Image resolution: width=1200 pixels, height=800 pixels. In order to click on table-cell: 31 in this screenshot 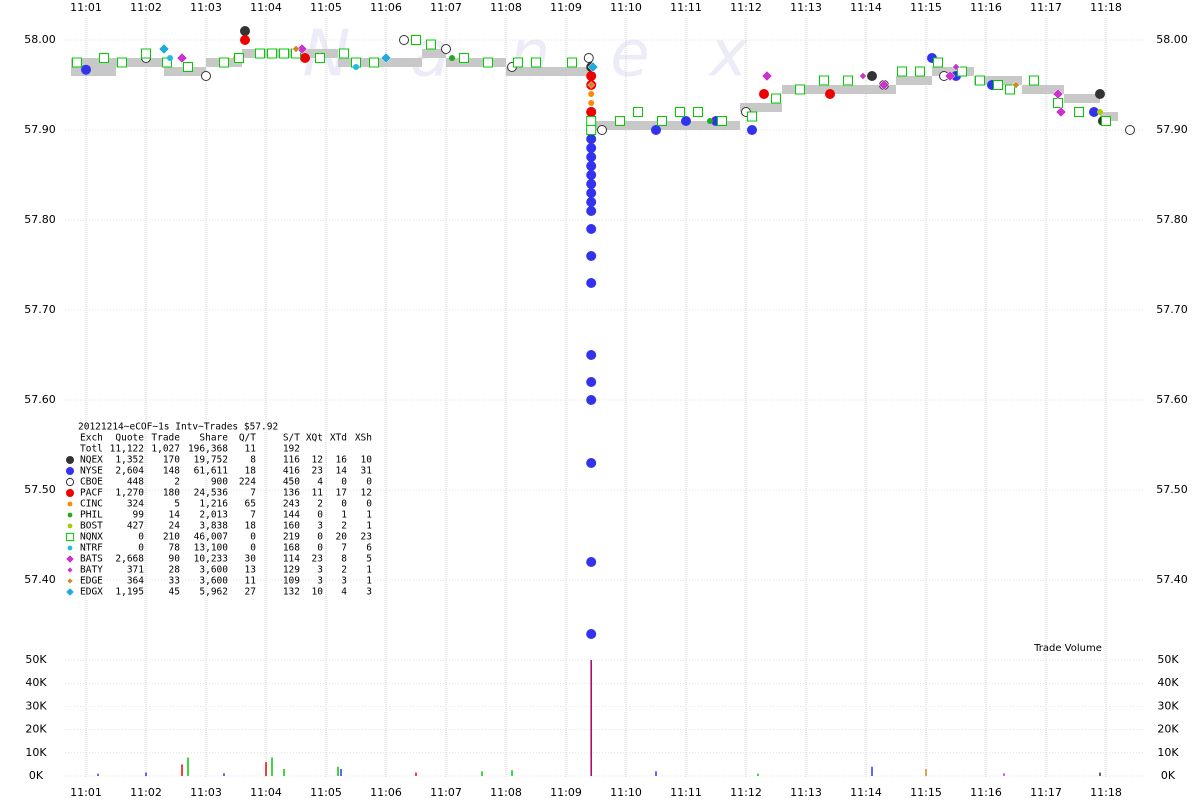, I will do `click(367, 471)`.